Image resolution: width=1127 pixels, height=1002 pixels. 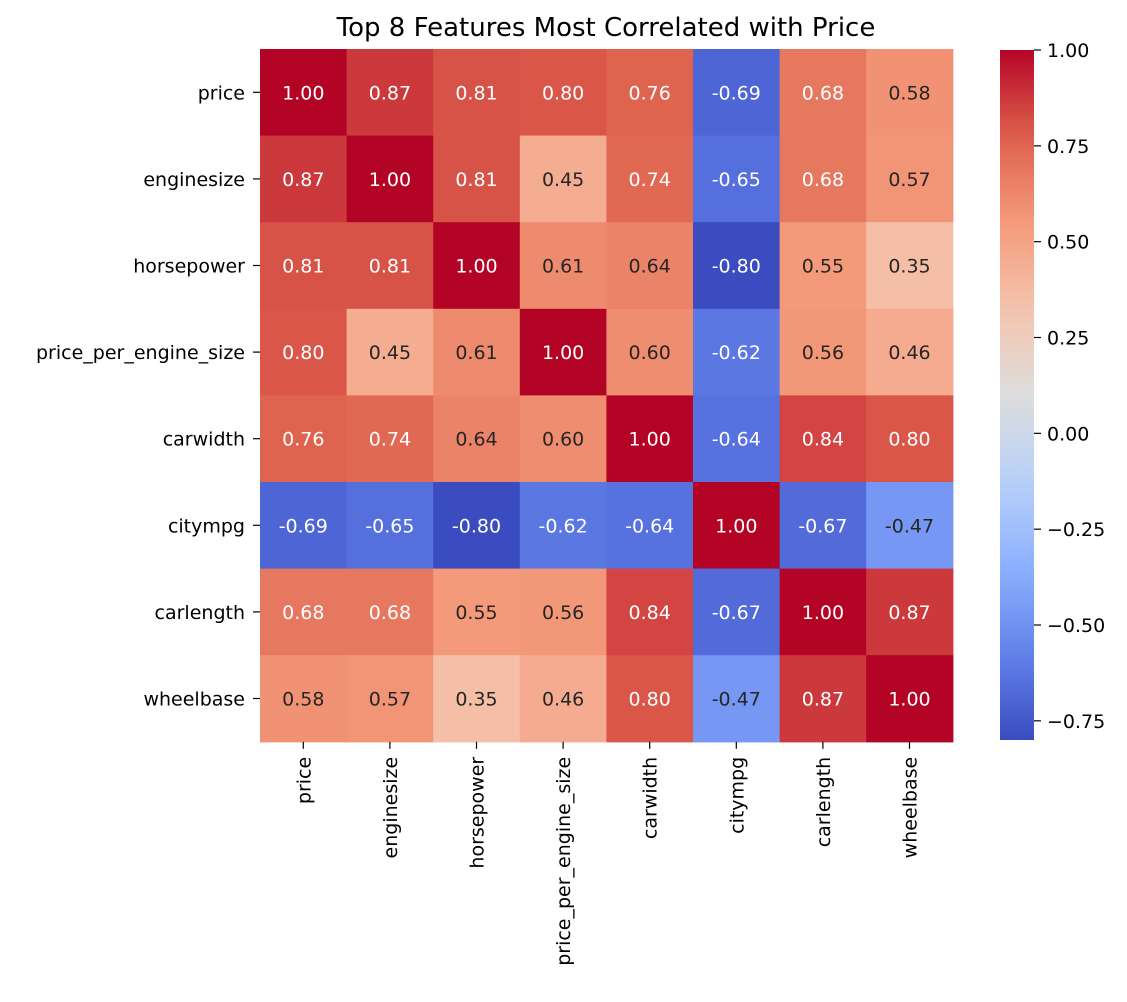 What do you see at coordinates (1068, 147) in the screenshot?
I see `colorbar-tick-label: 0.75` at bounding box center [1068, 147].